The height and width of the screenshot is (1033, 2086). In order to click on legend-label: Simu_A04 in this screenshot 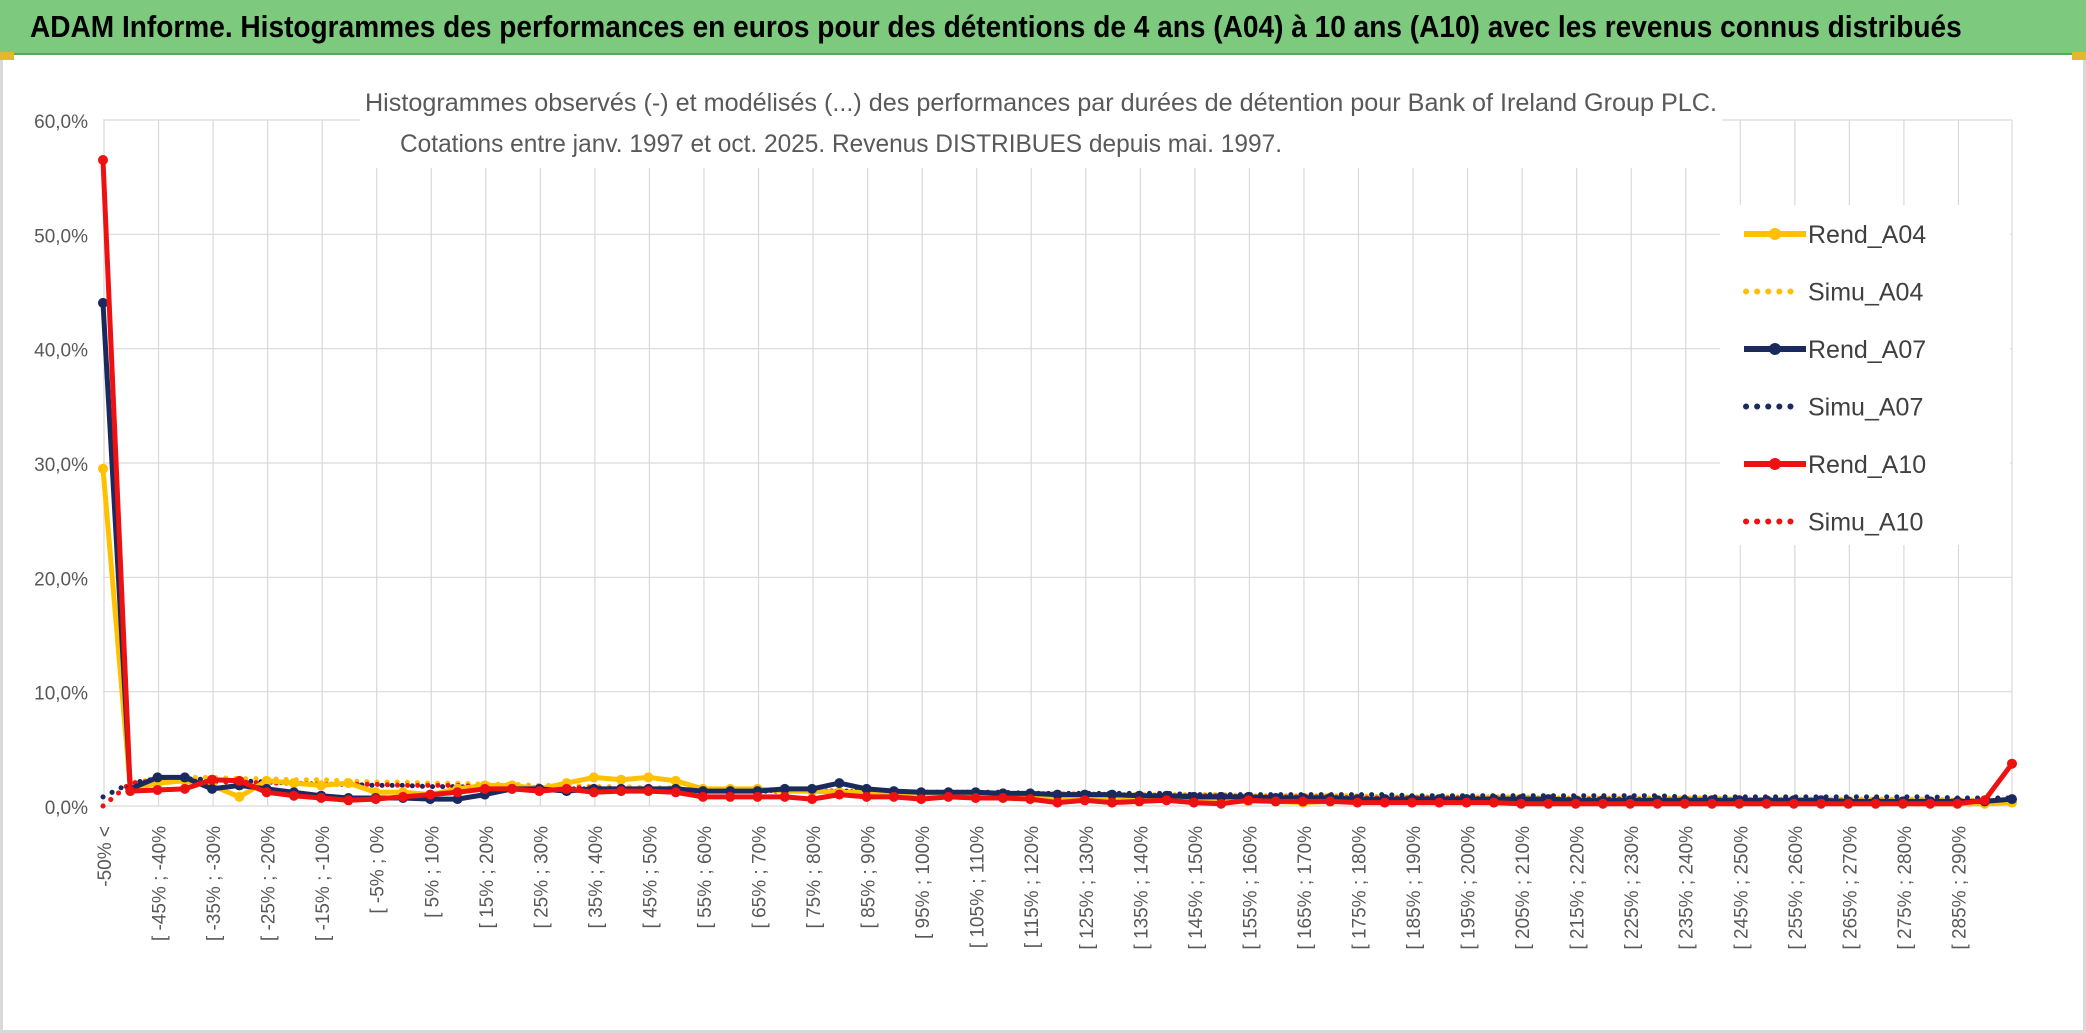, I will do `click(1865, 293)`.